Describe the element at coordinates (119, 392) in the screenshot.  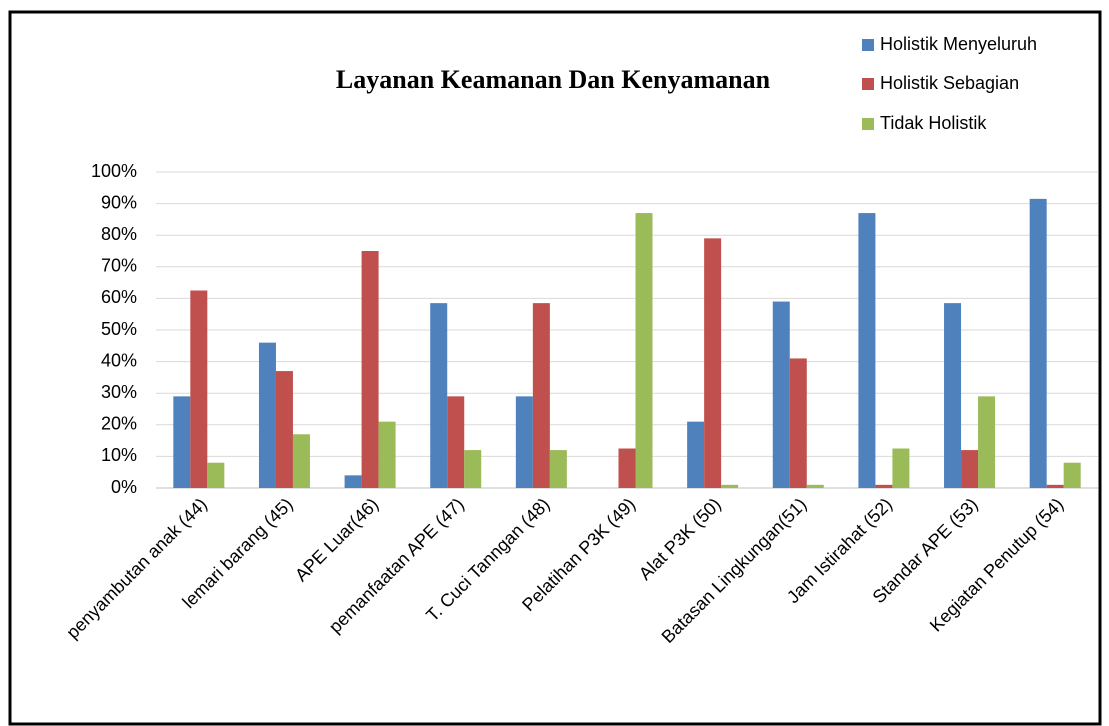
I see `y-tick-label: 30%` at that location.